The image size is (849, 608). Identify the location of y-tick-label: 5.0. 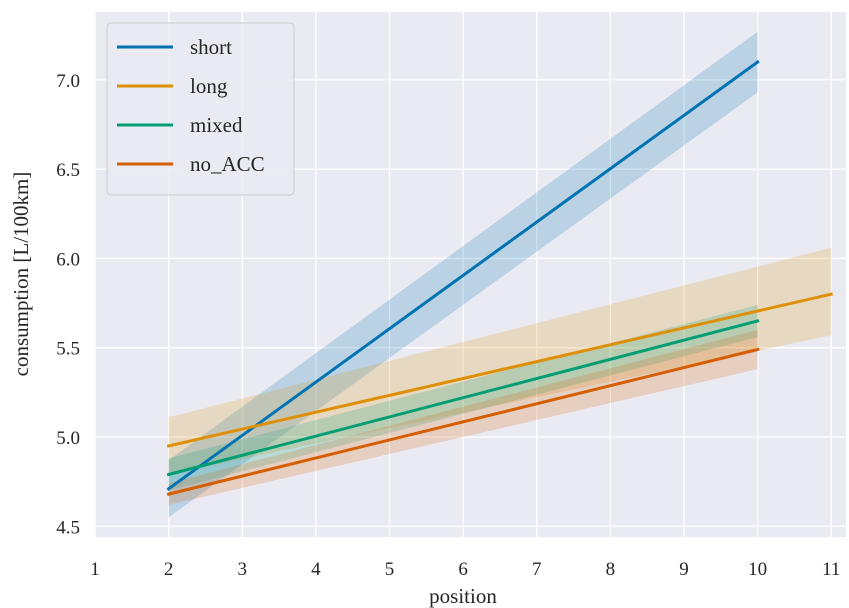
(68, 438).